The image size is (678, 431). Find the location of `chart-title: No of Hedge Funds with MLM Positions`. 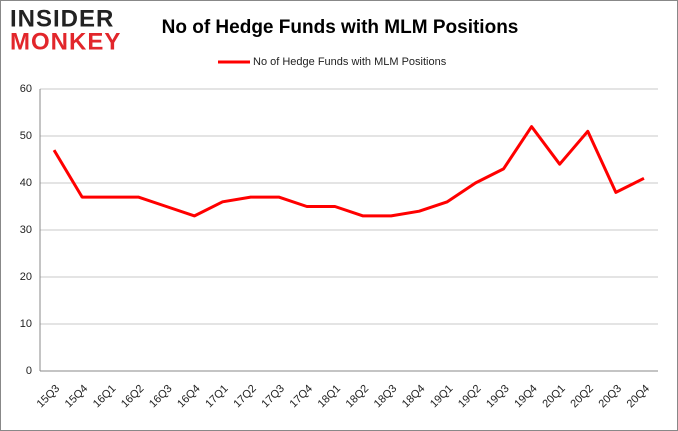

chart-title: No of Hedge Funds with MLM Positions is located at coordinates (340, 27).